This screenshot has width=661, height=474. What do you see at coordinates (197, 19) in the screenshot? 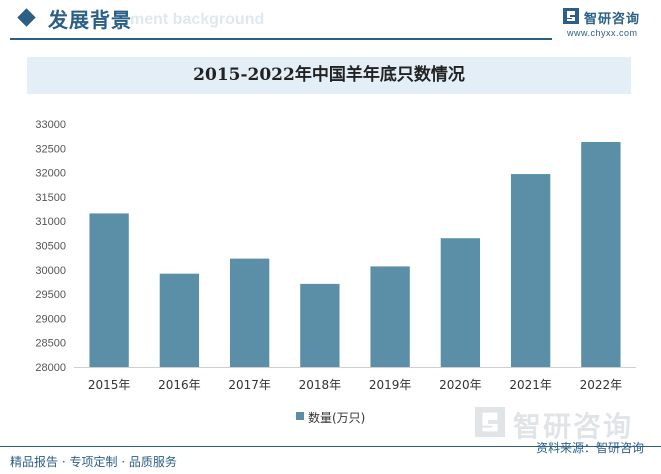
I see `section-subtitle: ment background` at bounding box center [197, 19].